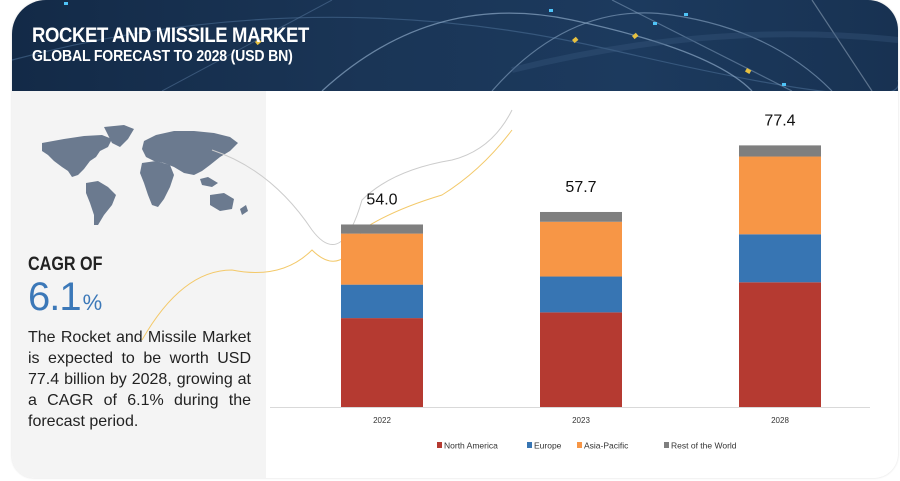 The width and height of the screenshot is (900, 481). What do you see at coordinates (145, 175) in the screenshot?
I see `world-map-icon` at bounding box center [145, 175].